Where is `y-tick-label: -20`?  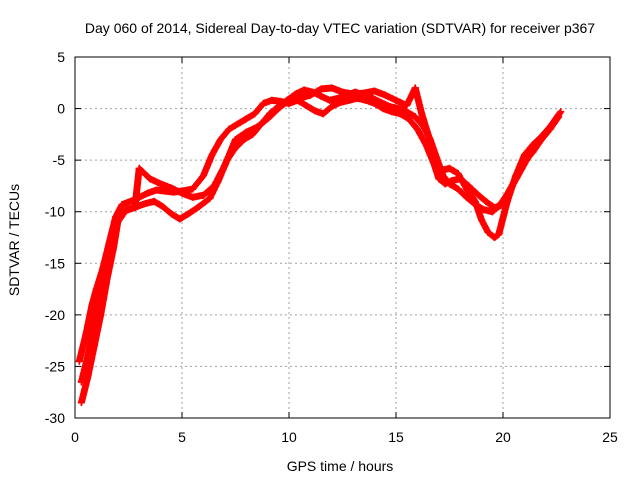
y-tick-label: -20 is located at coordinates (55, 315).